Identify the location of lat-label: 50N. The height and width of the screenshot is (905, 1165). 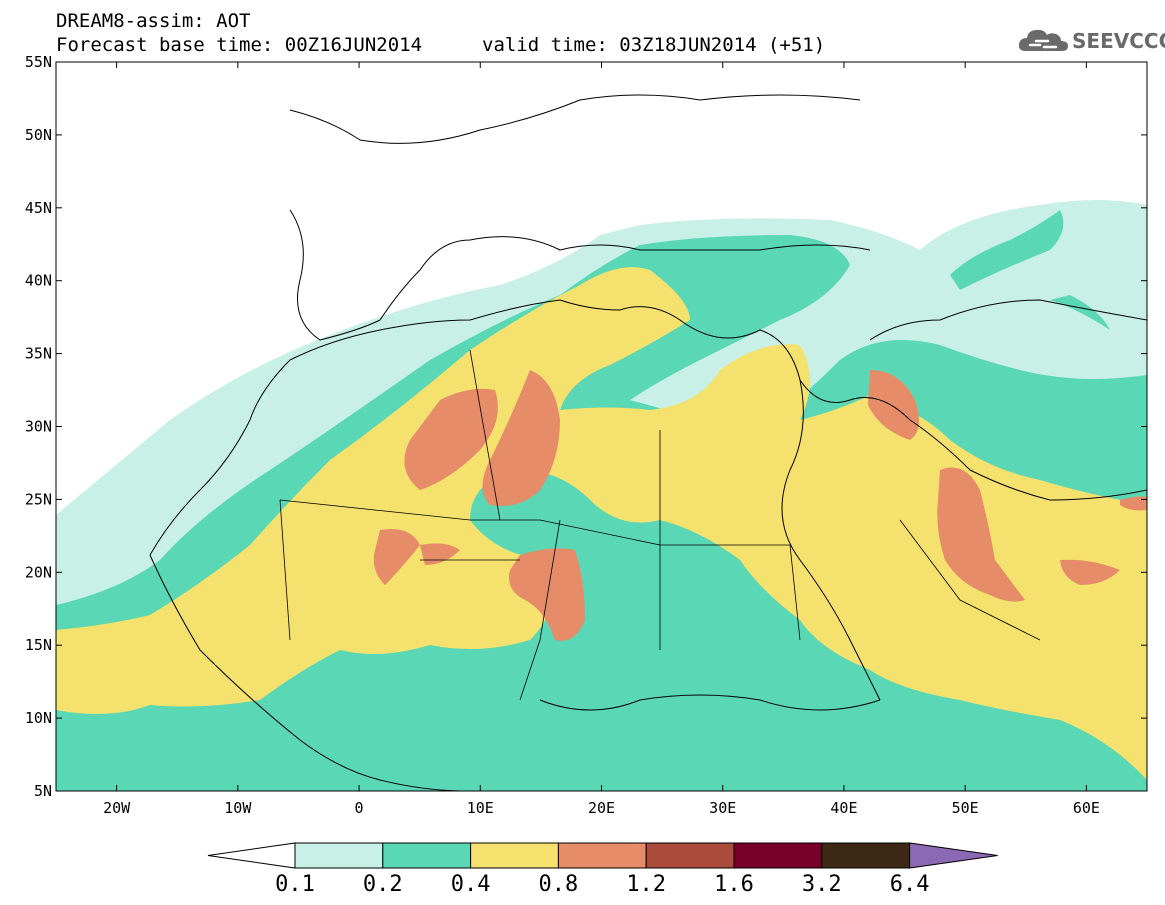
(38, 135).